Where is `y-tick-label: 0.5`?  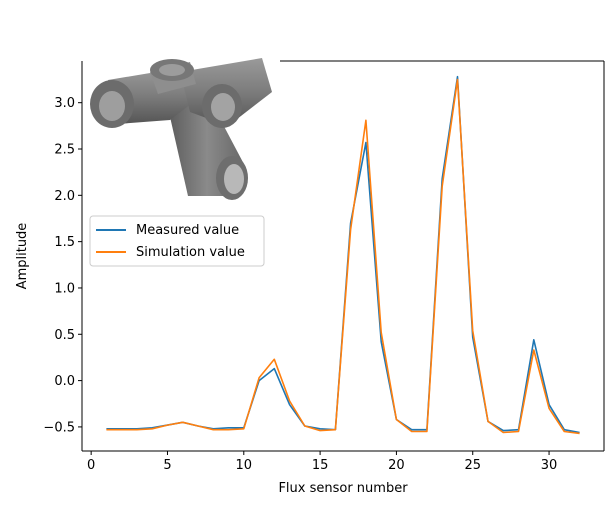 y-tick-label: 0.5 is located at coordinates (64, 335).